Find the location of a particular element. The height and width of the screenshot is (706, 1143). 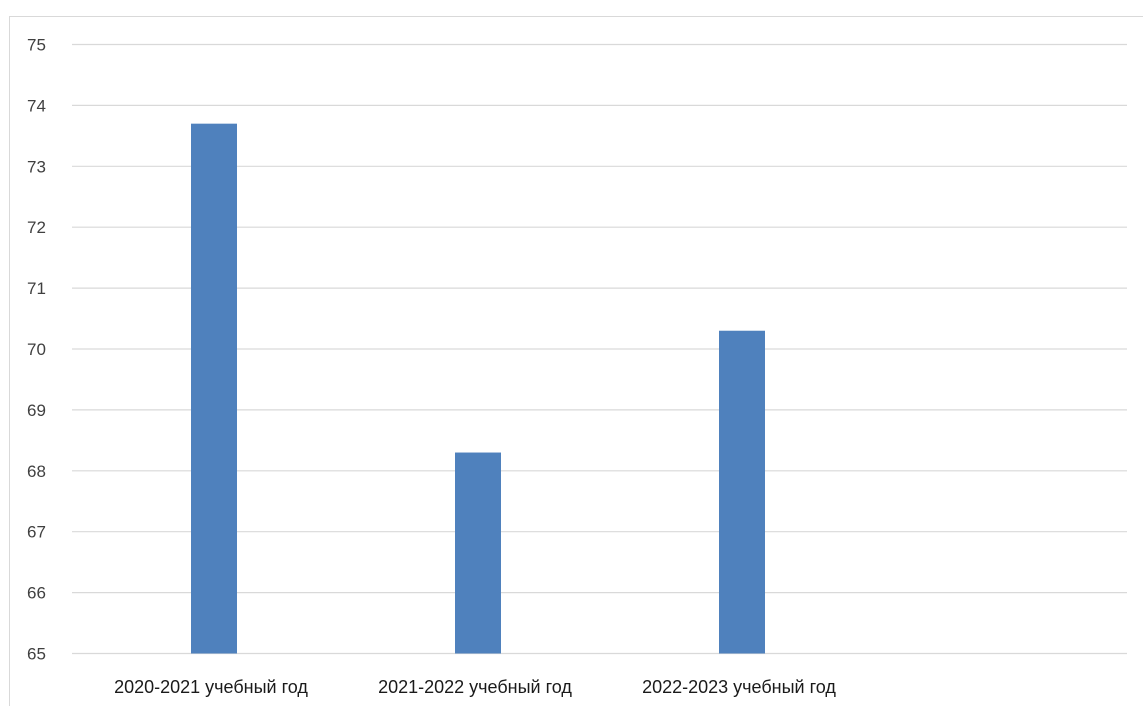

y-tick-label: 72 is located at coordinates (36, 227).